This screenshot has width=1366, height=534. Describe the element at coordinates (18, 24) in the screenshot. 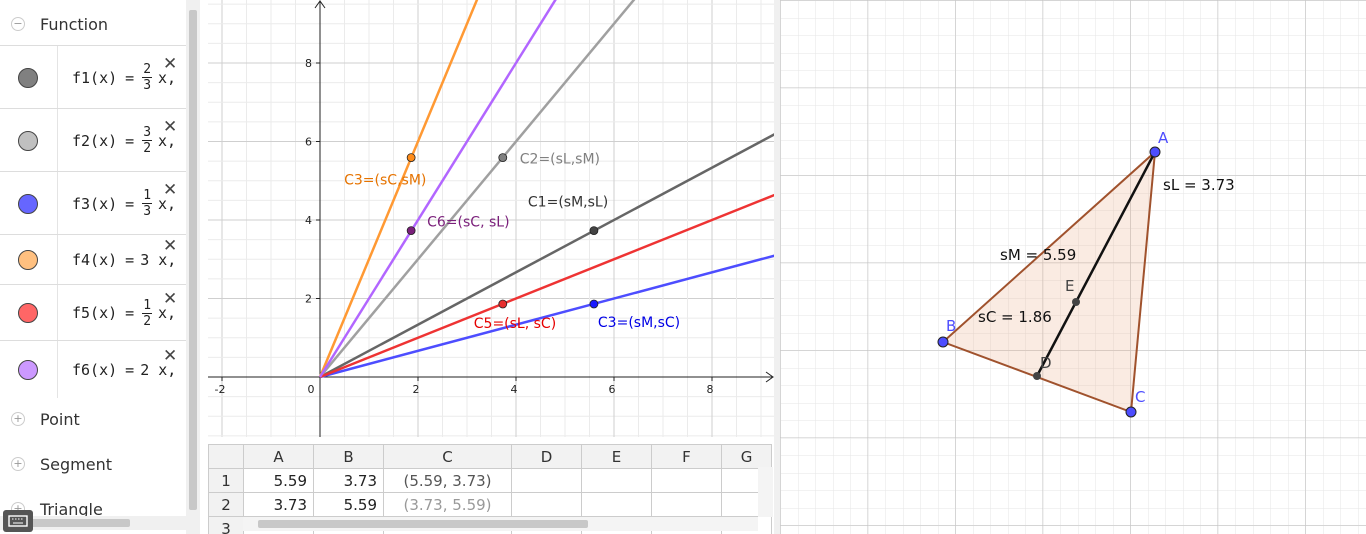

I see `toggle: −` at that location.